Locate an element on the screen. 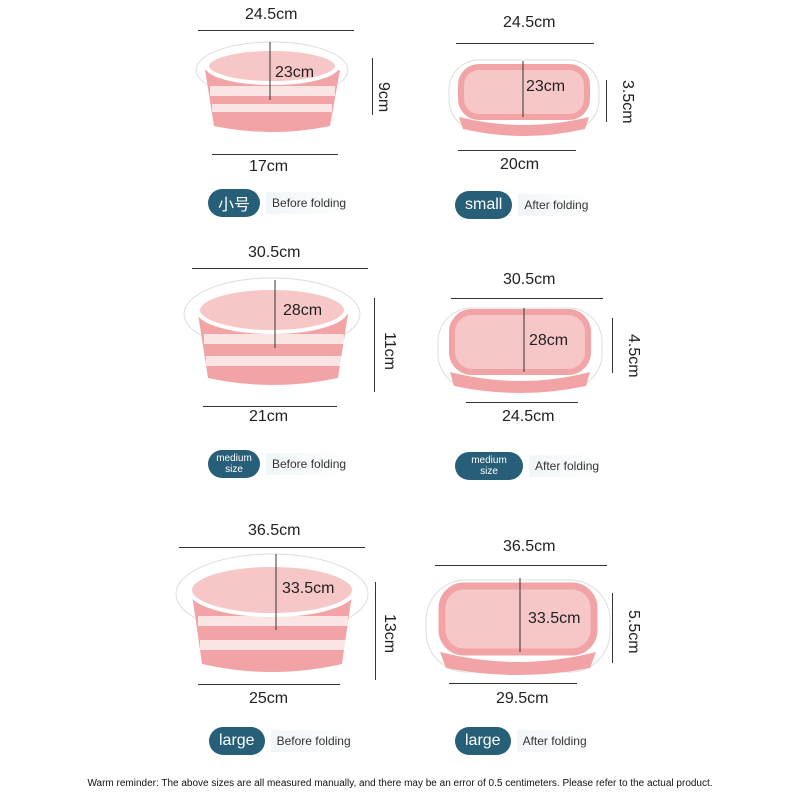  height-label: 11cm is located at coordinates (389, 351).